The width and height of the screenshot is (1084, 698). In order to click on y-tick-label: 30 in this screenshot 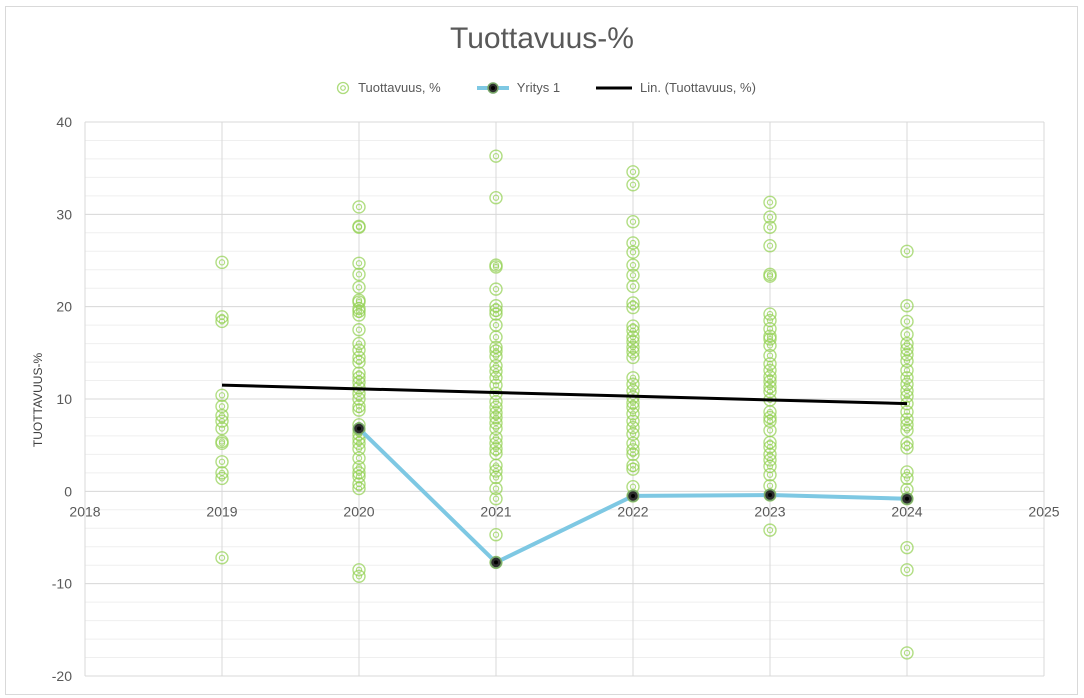, I will do `click(64, 214)`.